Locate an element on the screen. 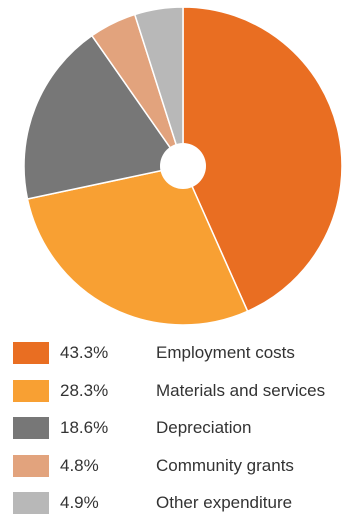 The width and height of the screenshot is (347, 529). legend-percent: 28.3% is located at coordinates (84, 390).